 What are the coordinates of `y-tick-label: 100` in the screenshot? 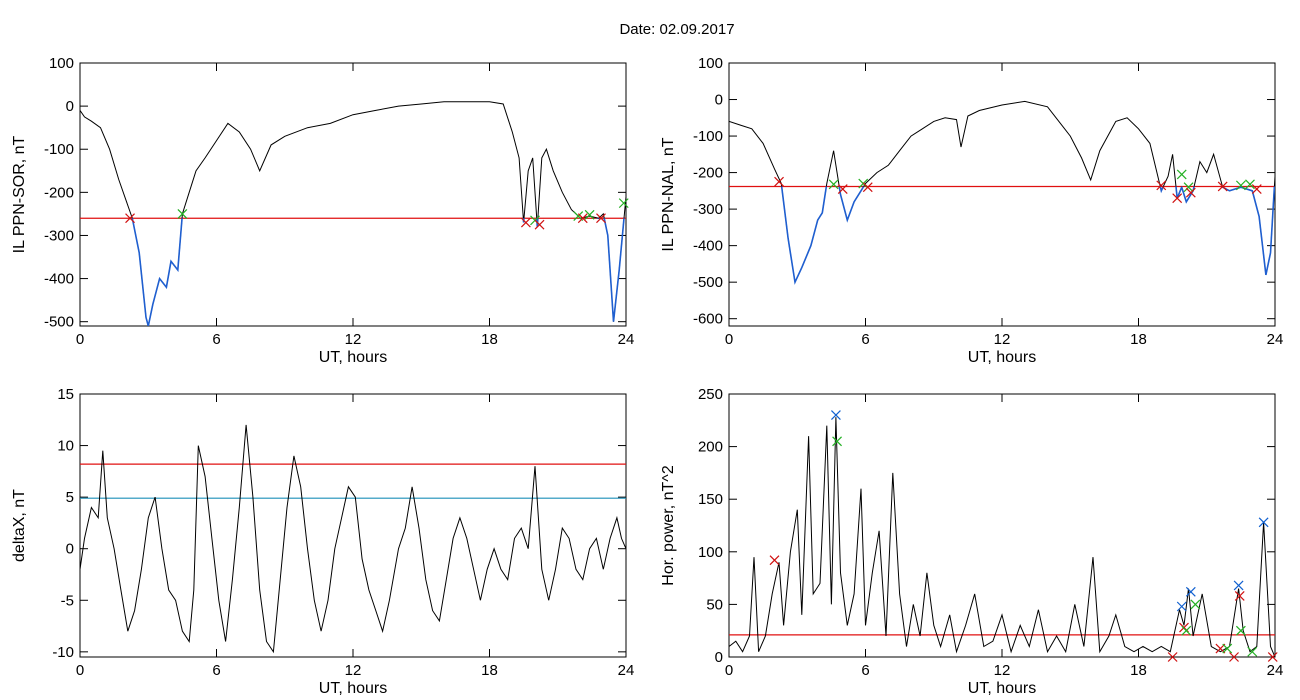 It's located at (61, 63).